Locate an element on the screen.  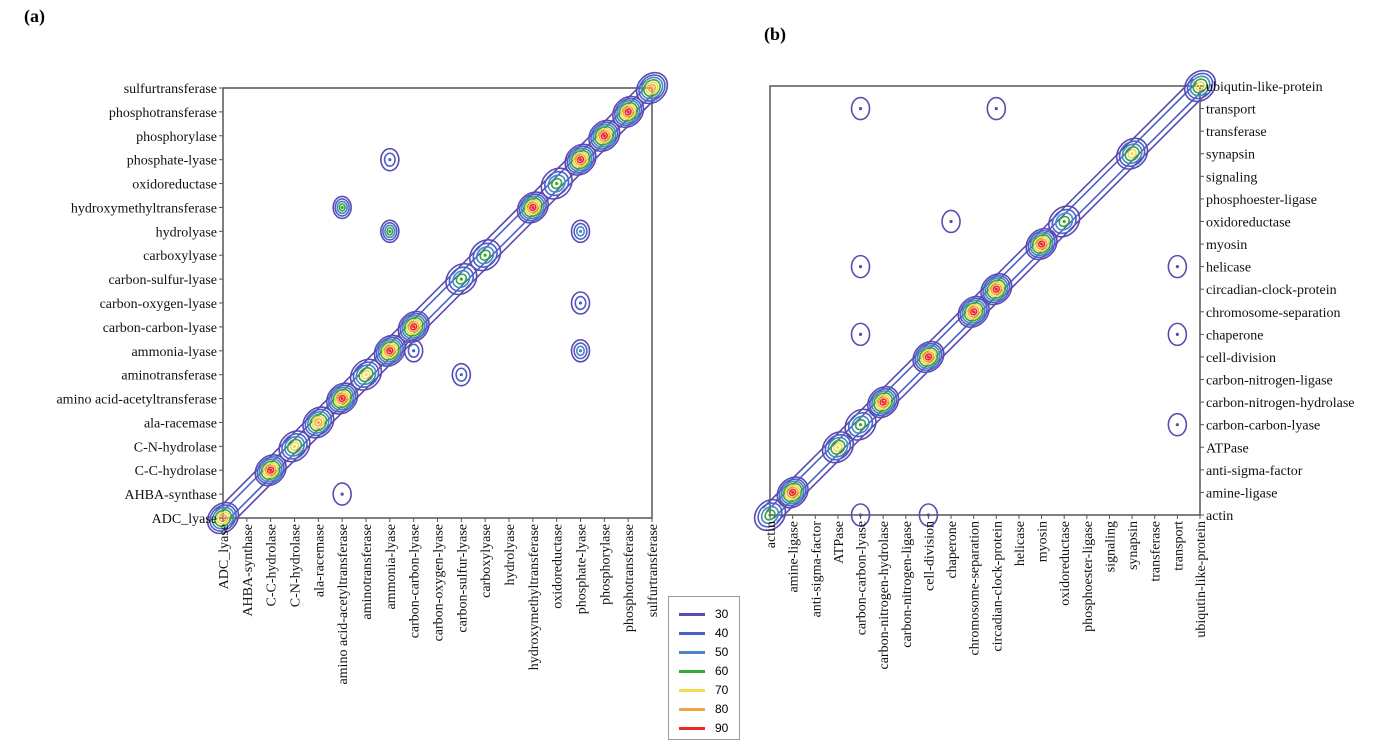
xtick-label-b-myosin: myosin is located at coordinates (1043, 541).